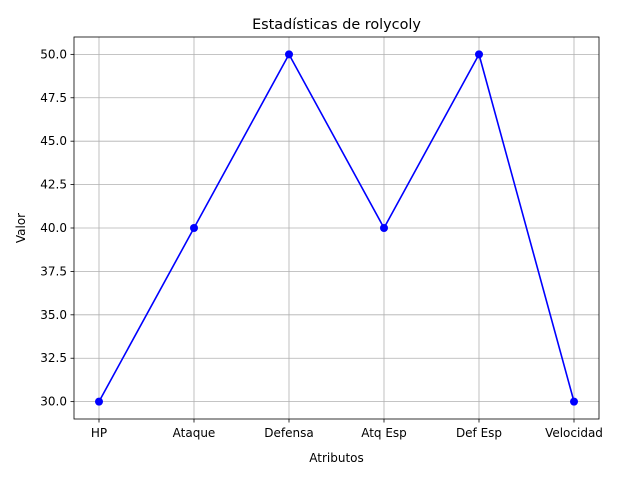 The height and width of the screenshot is (480, 640). I want to click on x-tick-label: Velocidad, so click(574, 433).